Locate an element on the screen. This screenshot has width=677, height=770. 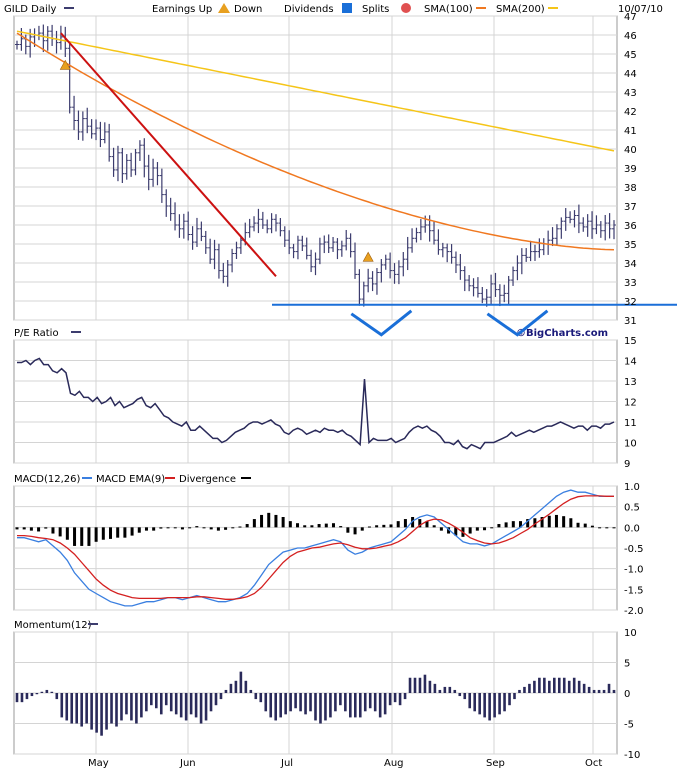
pe-header: P/E Ratio ©BigCharts.com is located at coordinates (311, 333).